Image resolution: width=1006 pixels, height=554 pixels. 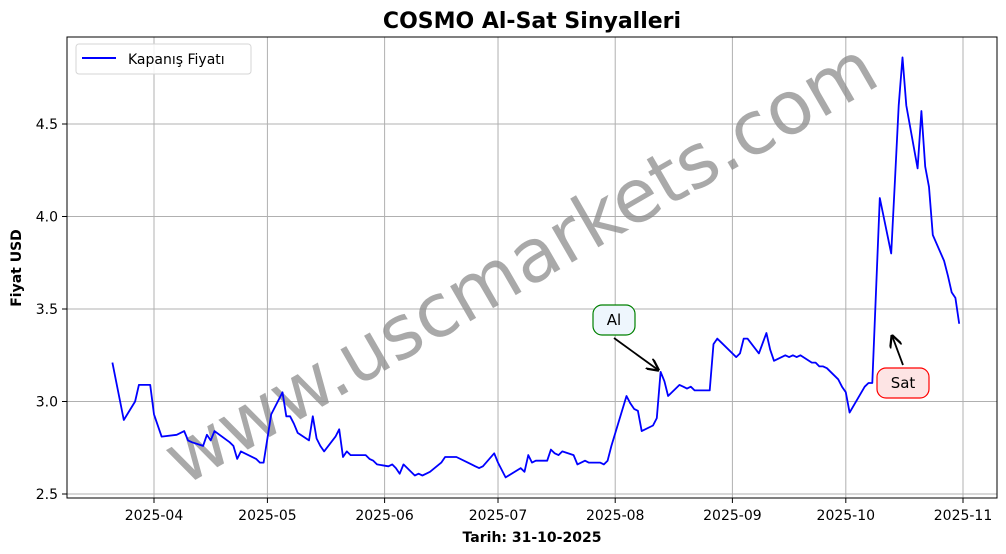 I want to click on x-tick-label: 2025-10, so click(x=846, y=516).